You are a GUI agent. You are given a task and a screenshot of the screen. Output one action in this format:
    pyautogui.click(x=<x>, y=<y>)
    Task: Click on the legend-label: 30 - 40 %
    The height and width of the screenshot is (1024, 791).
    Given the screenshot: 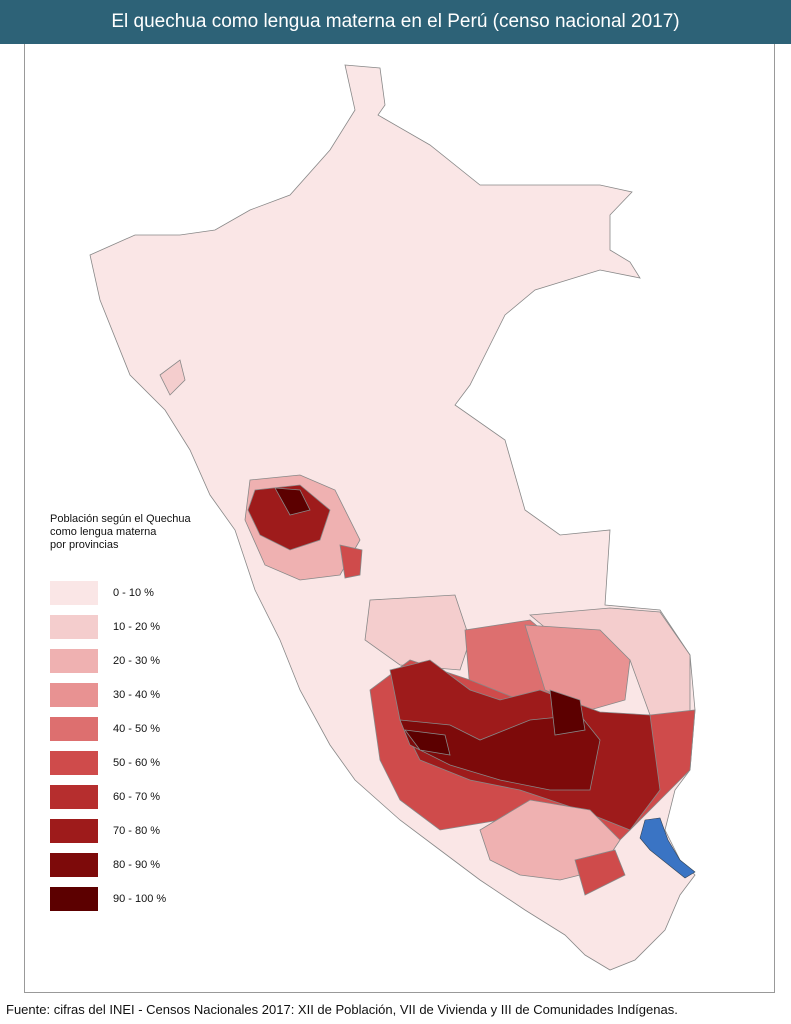 What is the action you would take?
    pyautogui.click(x=136, y=695)
    